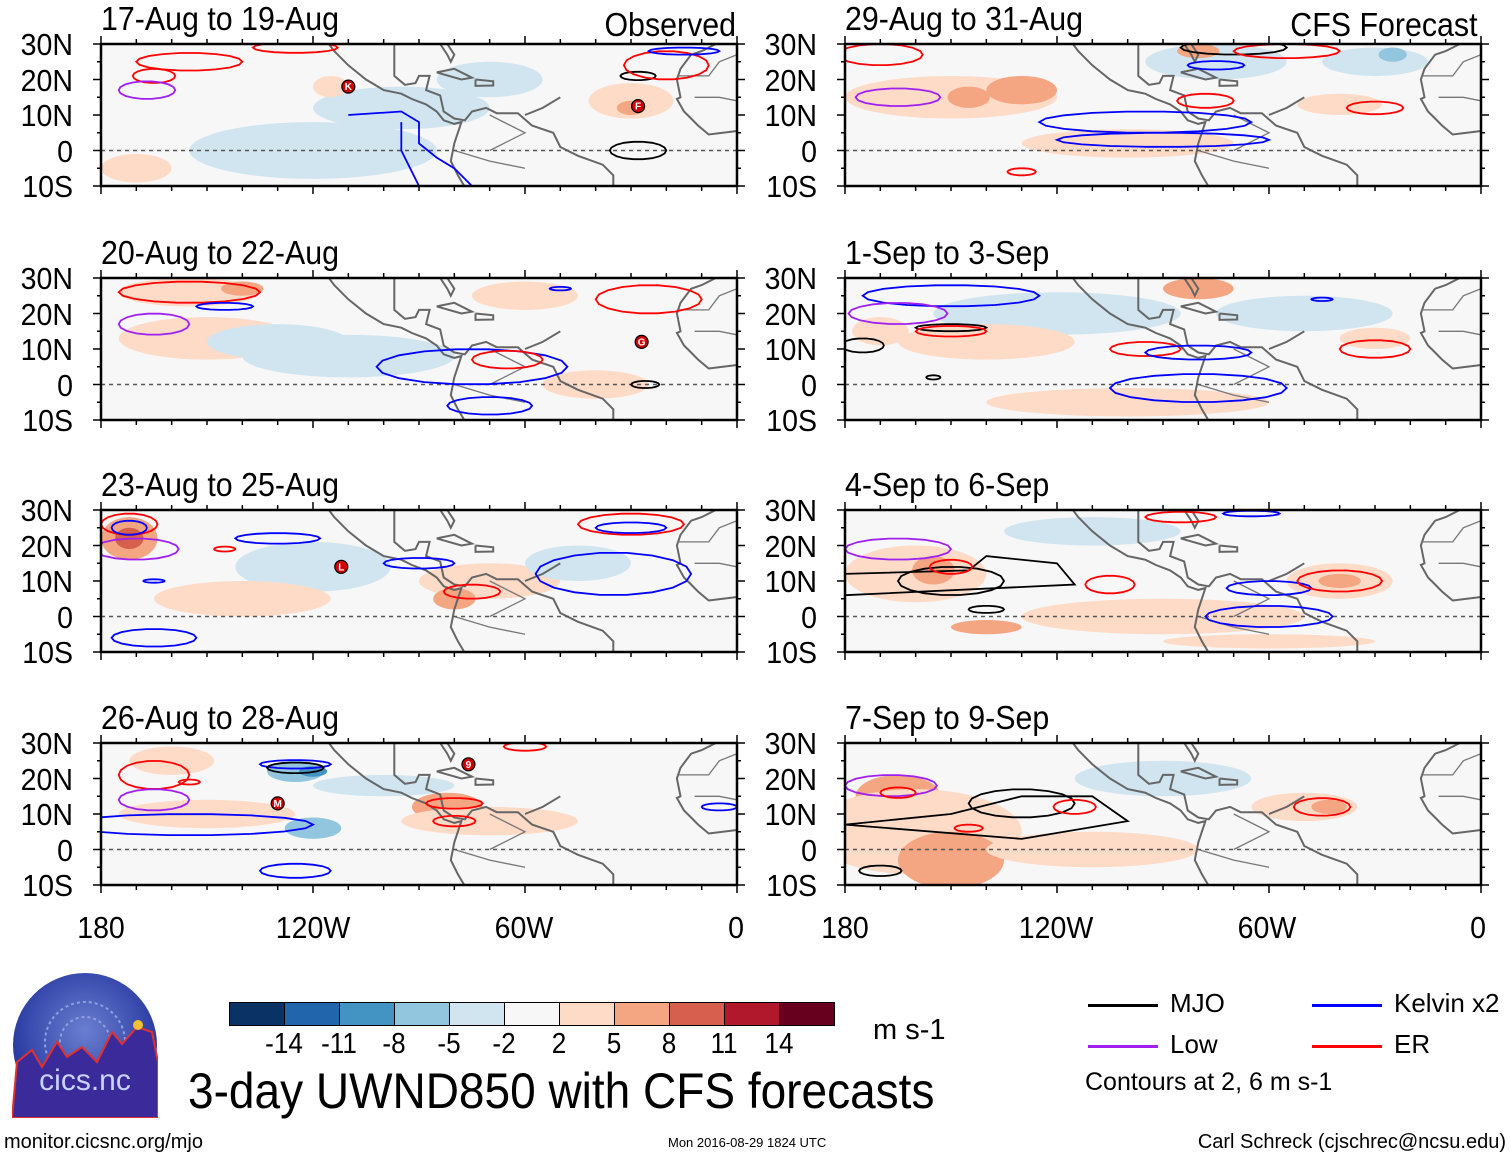 The height and width of the screenshot is (1158, 1510). I want to click on colorbar, so click(532, 1014).